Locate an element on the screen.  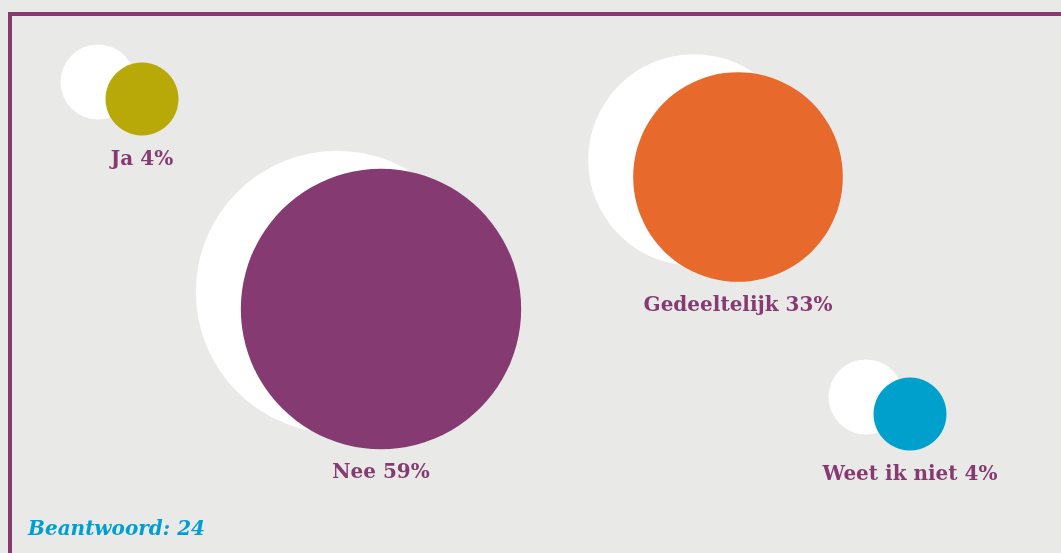
category-label: Nee is located at coordinates (354, 471).